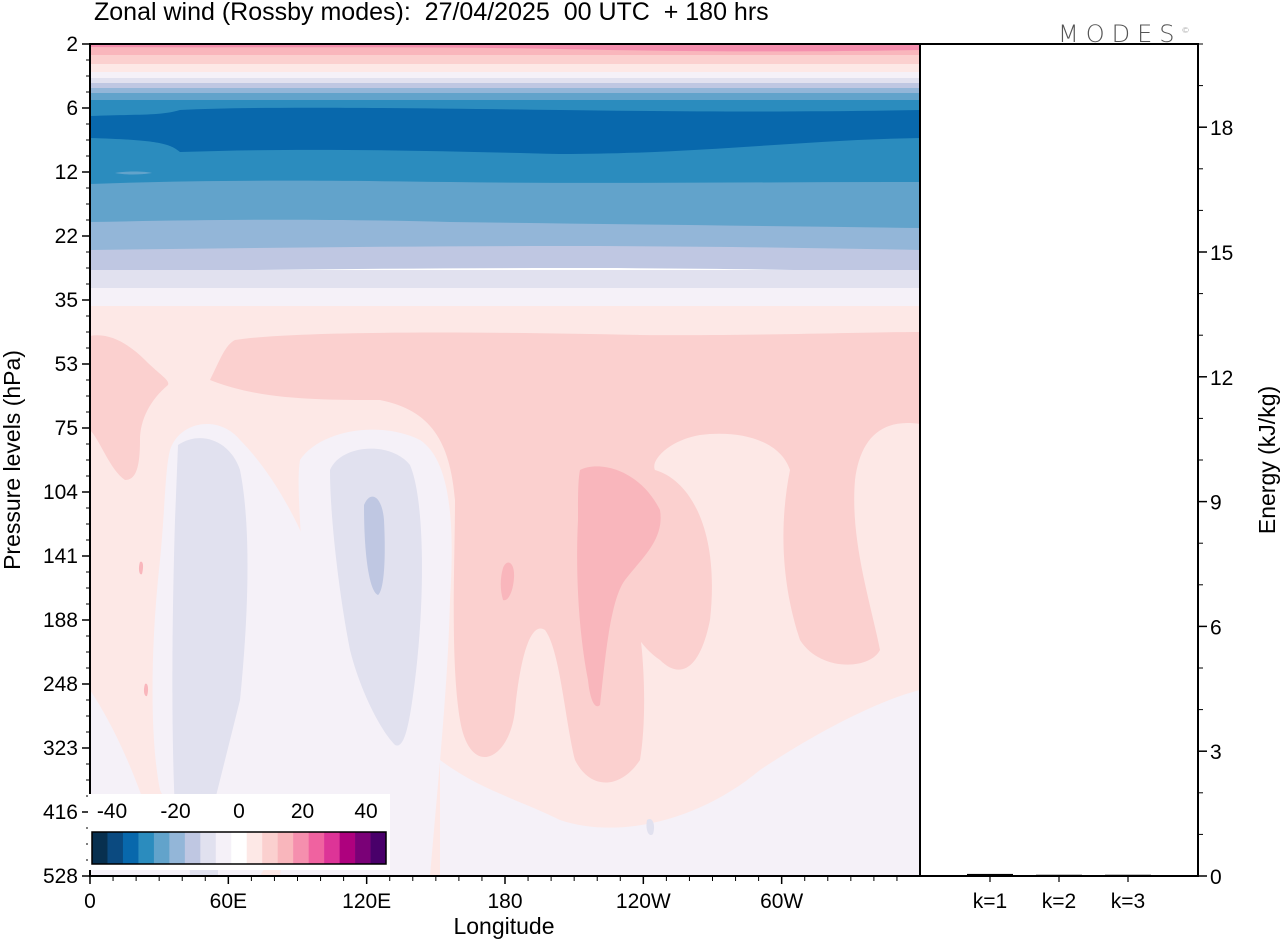  Describe the element at coordinates (1221, 253) in the screenshot. I see `energy-tick-label: 15` at that location.